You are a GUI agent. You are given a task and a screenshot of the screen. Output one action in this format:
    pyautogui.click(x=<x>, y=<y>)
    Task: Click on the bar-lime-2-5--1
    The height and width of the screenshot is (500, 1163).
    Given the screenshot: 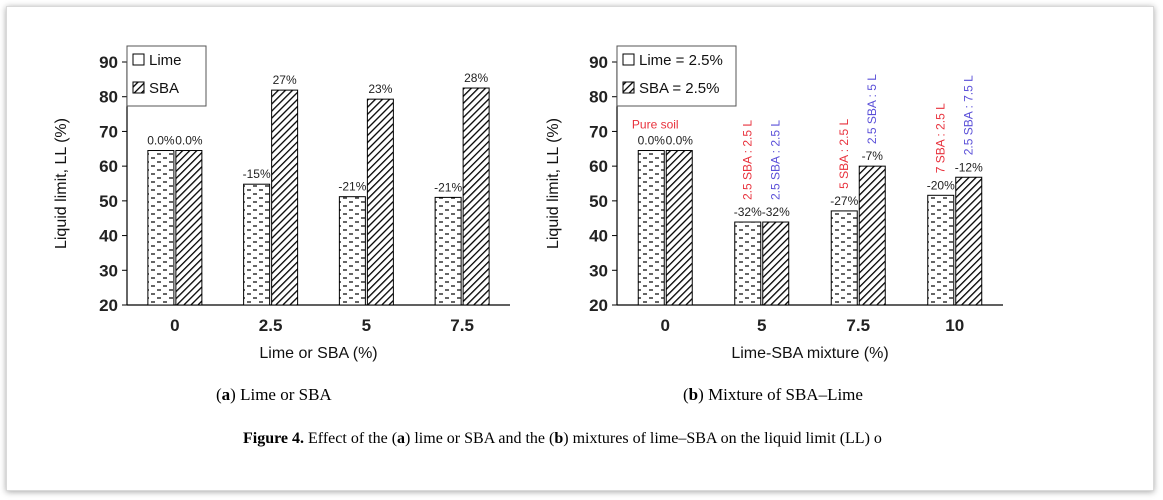 What is the action you would take?
    pyautogui.click(x=748, y=263)
    